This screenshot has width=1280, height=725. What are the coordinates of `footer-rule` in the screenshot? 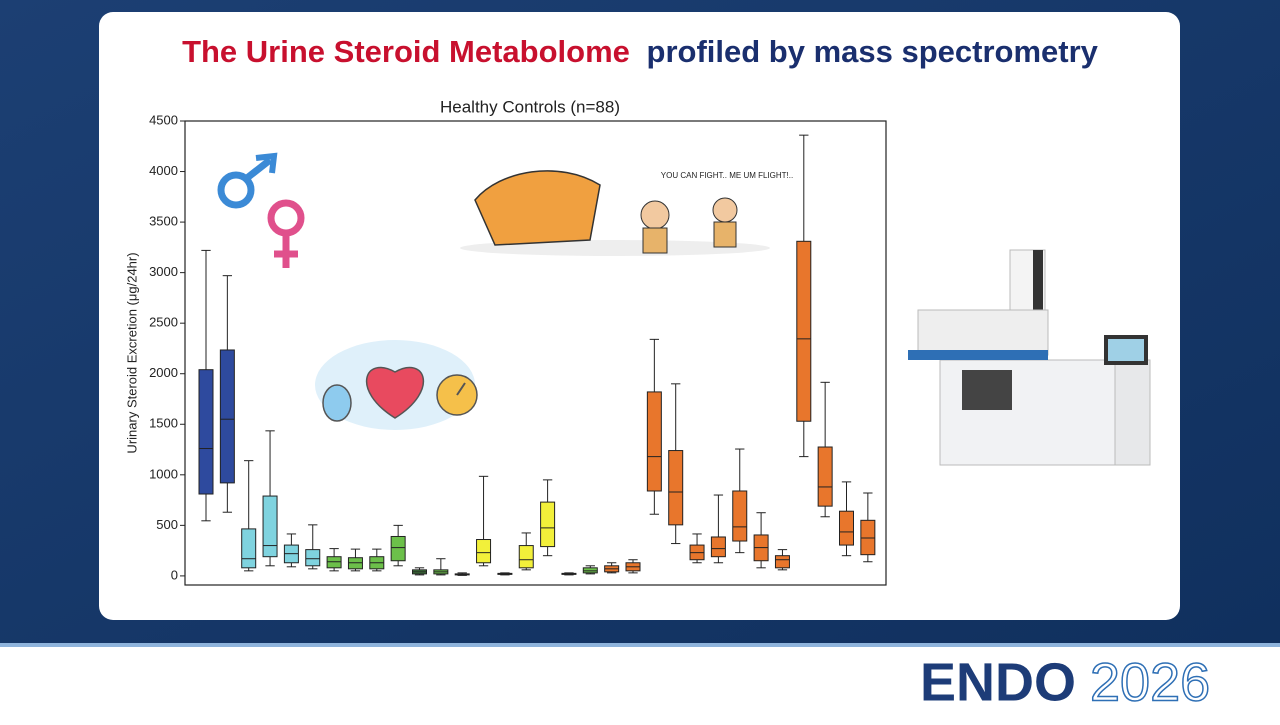 It's located at (640, 645).